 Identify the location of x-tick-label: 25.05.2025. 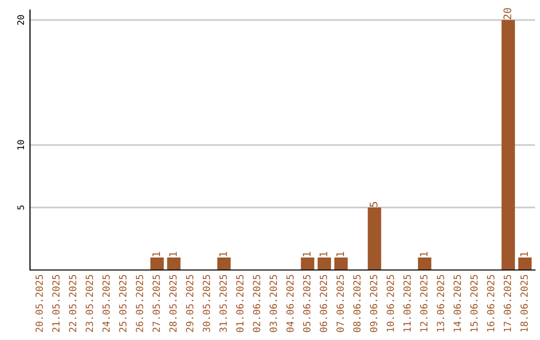
(122, 303).